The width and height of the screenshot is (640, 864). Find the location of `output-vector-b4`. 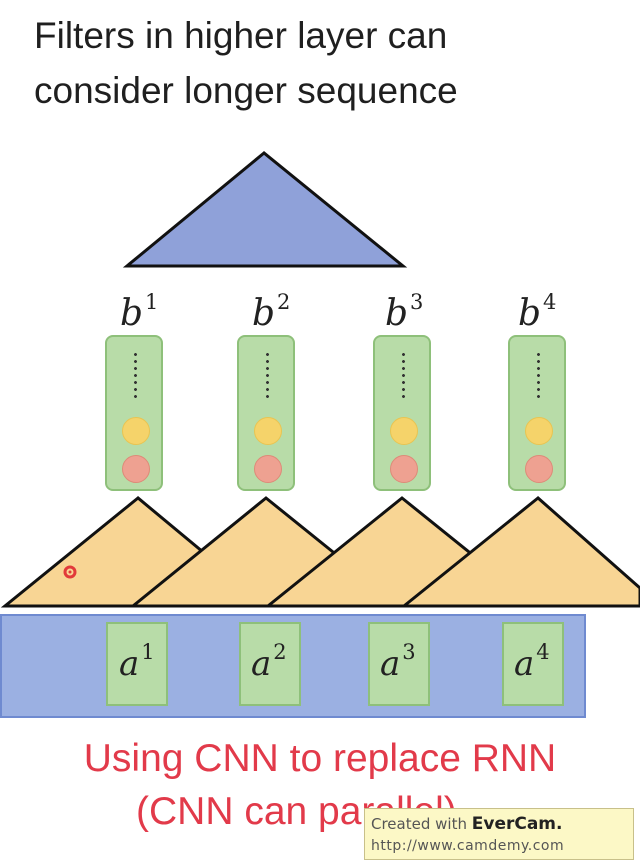

output-vector-b4 is located at coordinates (537, 413).